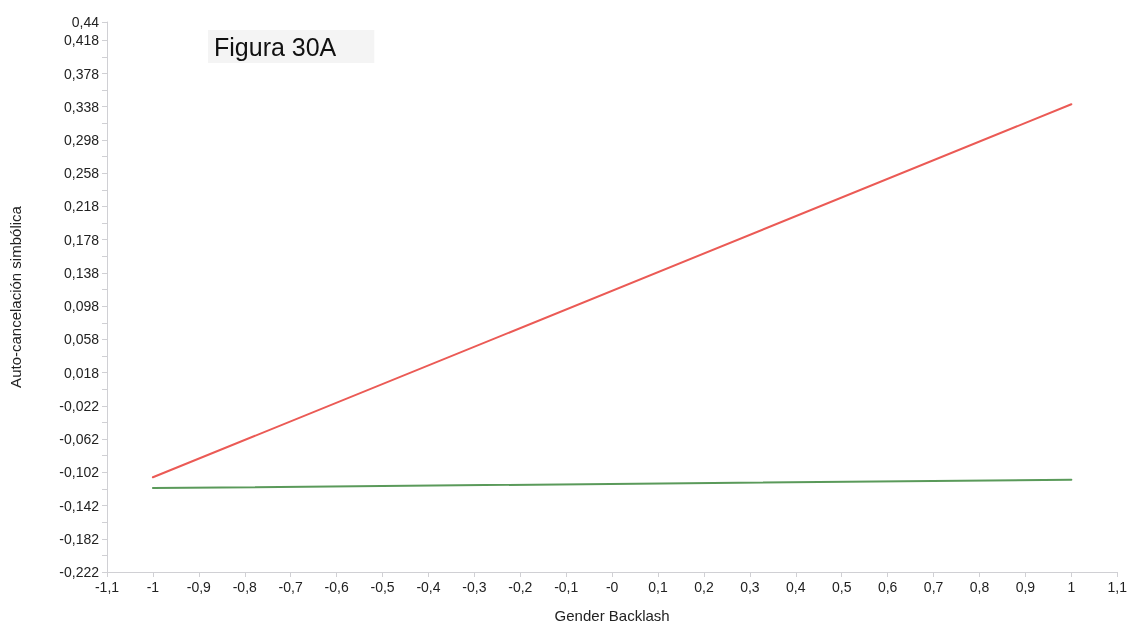  Describe the element at coordinates (1025, 587) in the screenshot. I see `x-tick-label: 0,9` at that location.